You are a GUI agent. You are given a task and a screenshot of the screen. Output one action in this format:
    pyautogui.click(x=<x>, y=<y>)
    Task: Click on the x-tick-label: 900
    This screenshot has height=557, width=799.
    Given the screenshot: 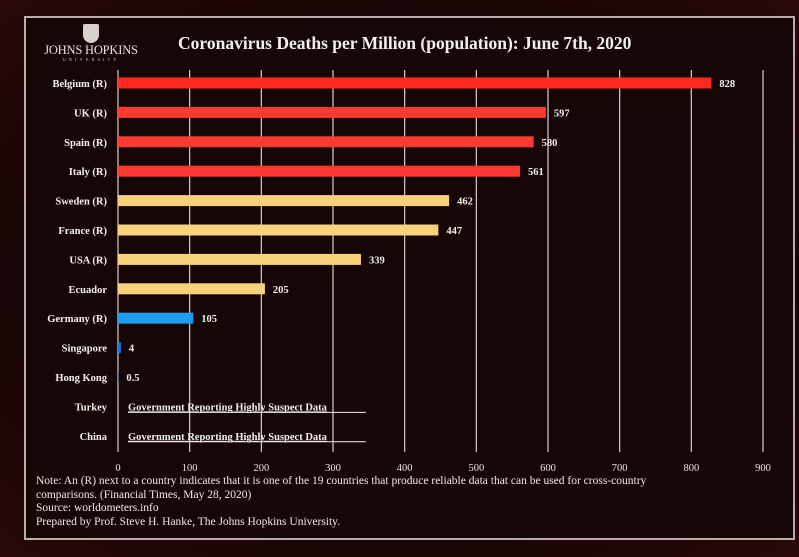 What is the action you would take?
    pyautogui.click(x=763, y=468)
    